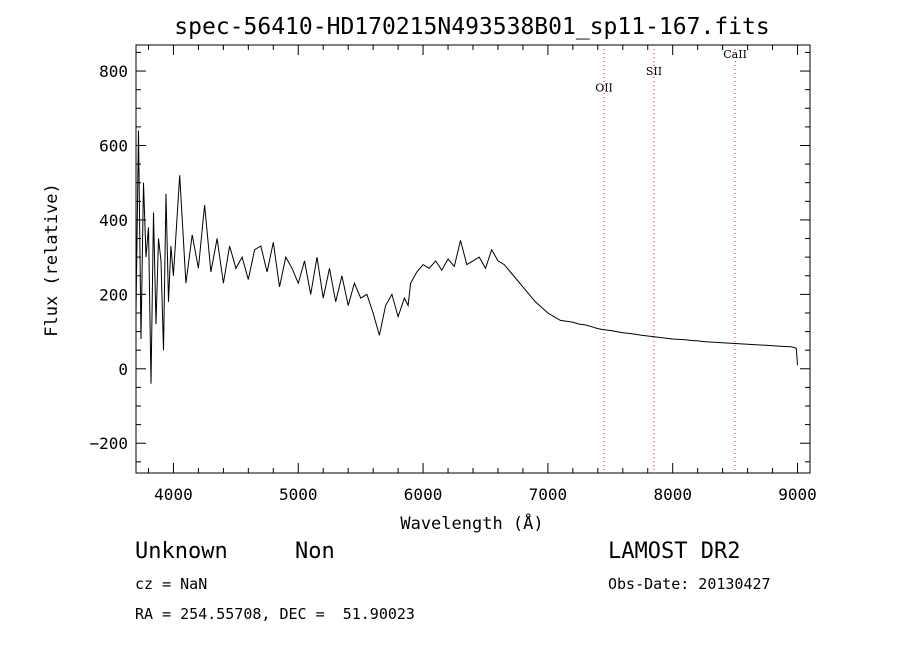 The image size is (900, 650). I want to click on y-tick-label: 600, so click(113, 145).